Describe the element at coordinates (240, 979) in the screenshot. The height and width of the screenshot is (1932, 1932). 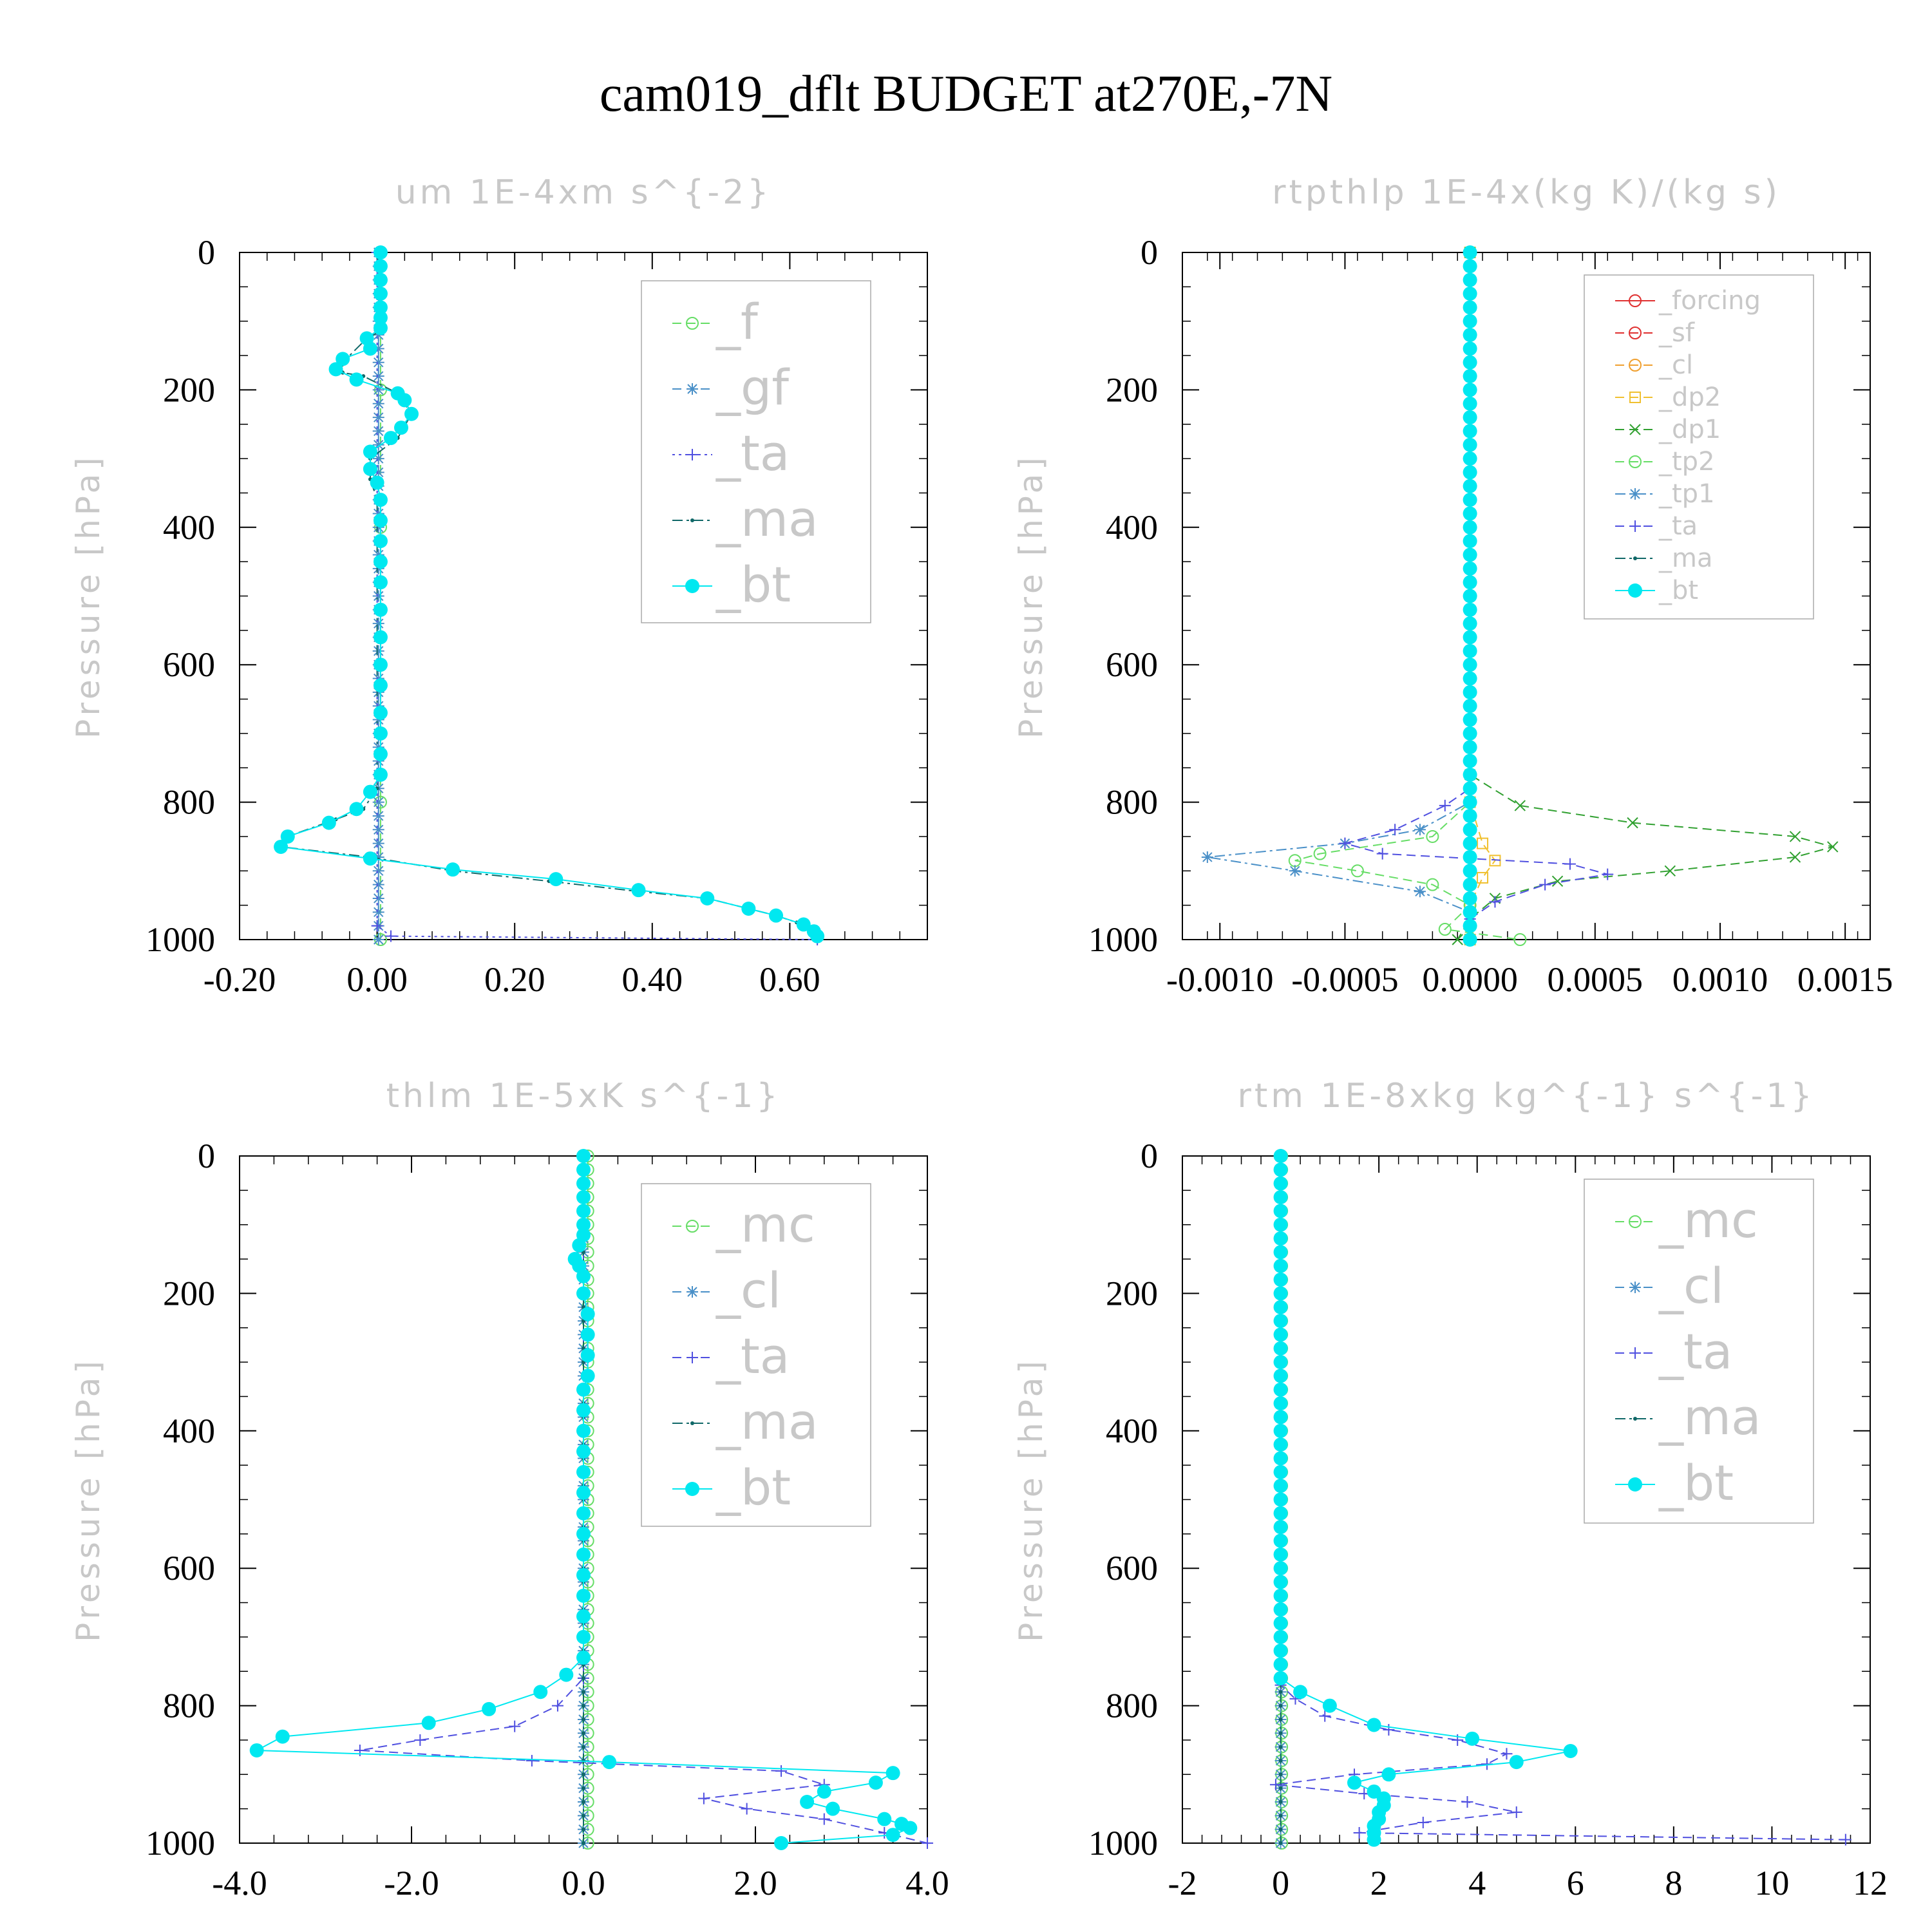
I see `x-tick-label: -0.20` at that location.